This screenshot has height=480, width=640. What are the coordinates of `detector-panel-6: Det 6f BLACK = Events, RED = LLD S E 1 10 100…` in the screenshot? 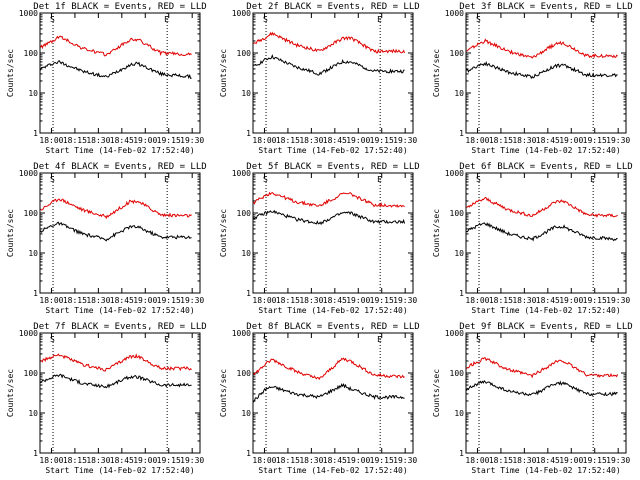 It's located at (532, 238).